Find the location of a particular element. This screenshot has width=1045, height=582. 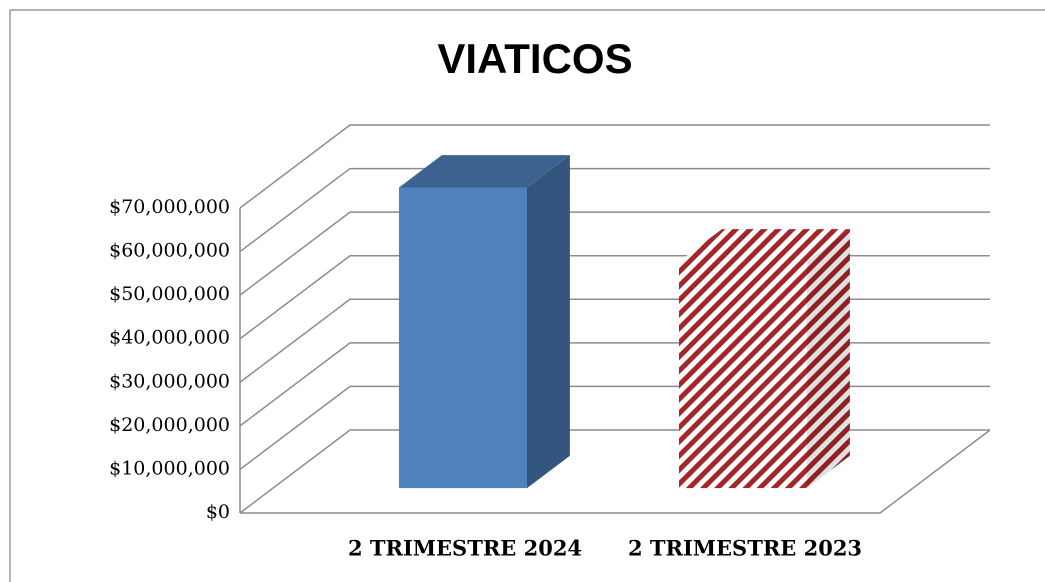

x-tick-label: 2 TRIMESTRE 2024 is located at coordinates (465, 548).